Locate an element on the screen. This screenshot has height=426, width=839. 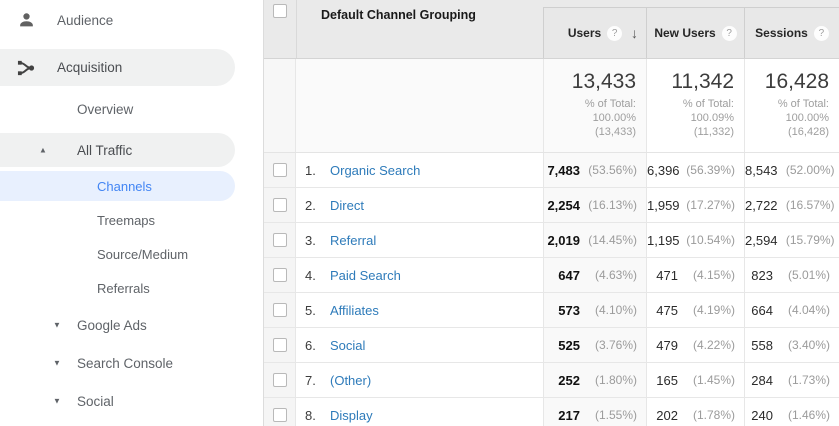
column-label: Users is located at coordinates (584, 33).